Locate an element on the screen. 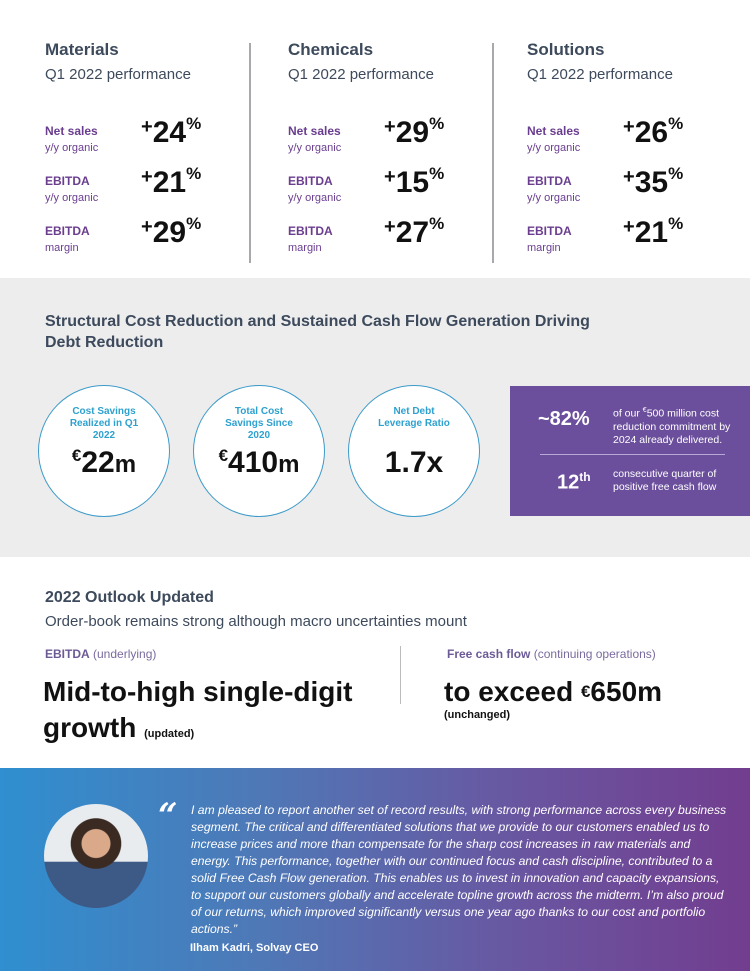  metric: Net sales y/y organic +24% is located at coordinates (145, 138).